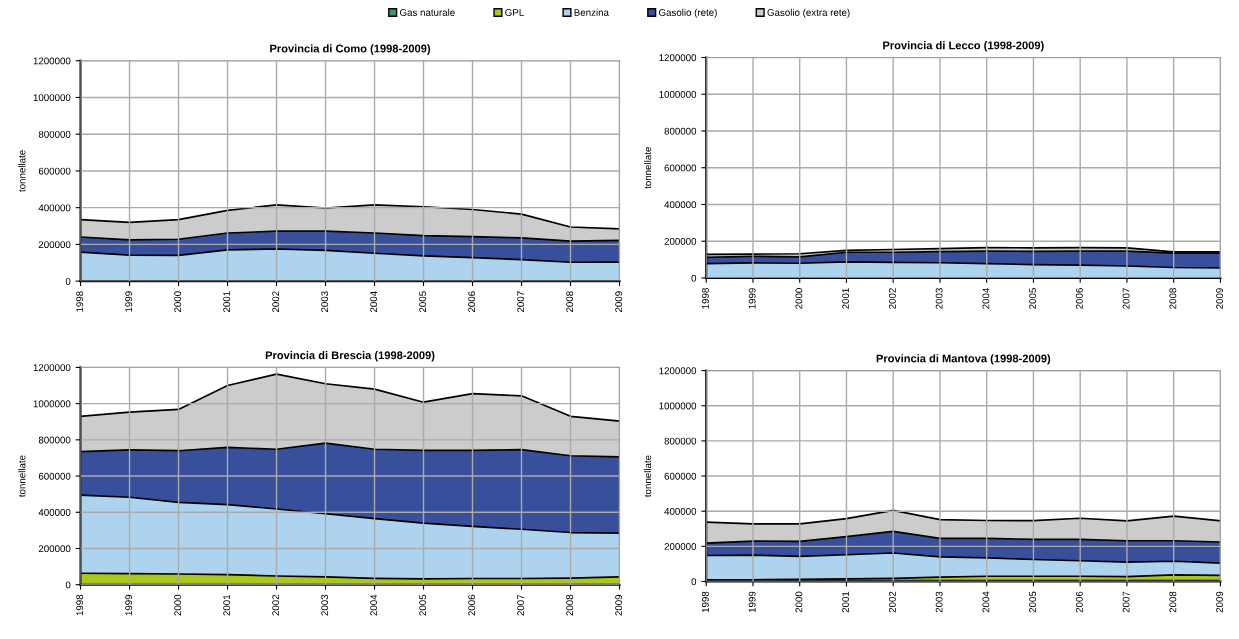 Image resolution: width=1239 pixels, height=639 pixels. I want to click on chart-title: Provincia di Como (1998-2009), so click(350, 49).